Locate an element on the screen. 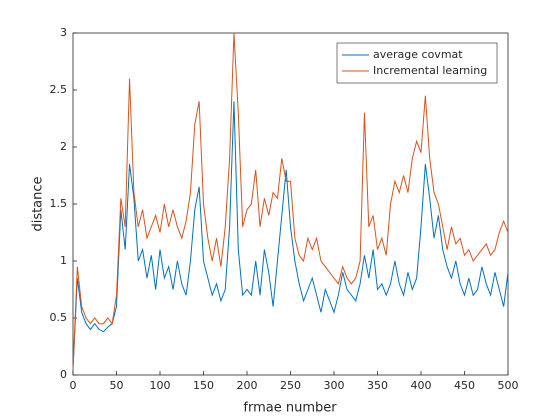  x-tick-label: 500 is located at coordinates (508, 385).